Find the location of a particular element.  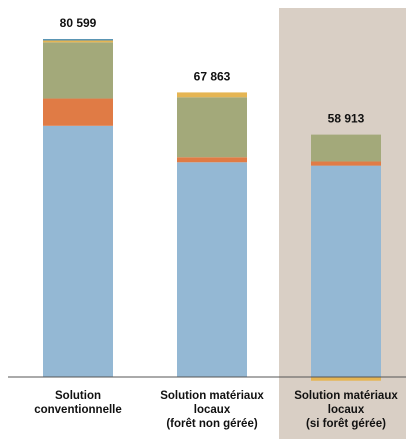

total-label-2: 58 913 is located at coordinates (346, 119).